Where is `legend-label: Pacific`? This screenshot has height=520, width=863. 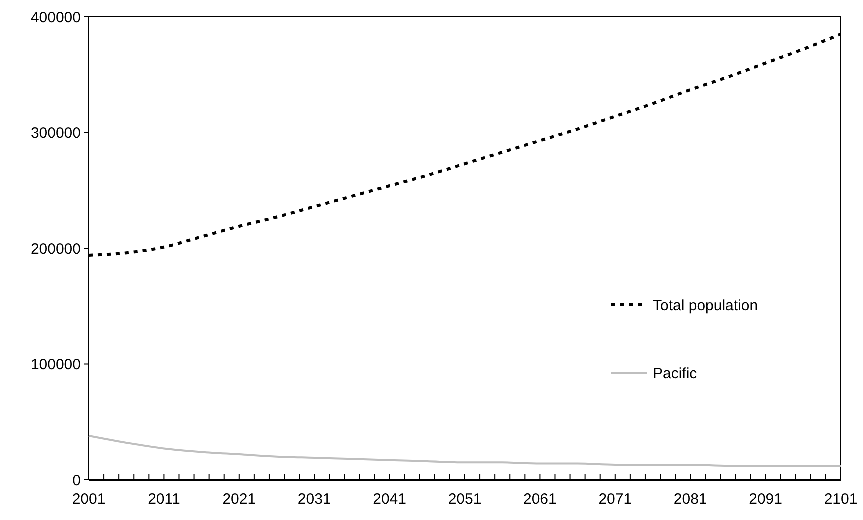 legend-label: Pacific is located at coordinates (675, 373).